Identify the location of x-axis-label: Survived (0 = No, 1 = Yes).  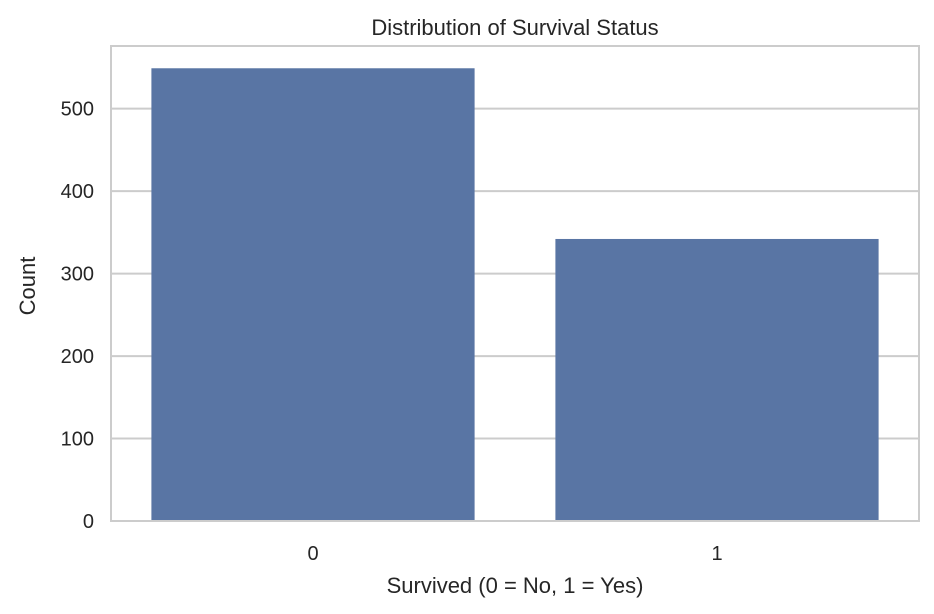
(515, 585).